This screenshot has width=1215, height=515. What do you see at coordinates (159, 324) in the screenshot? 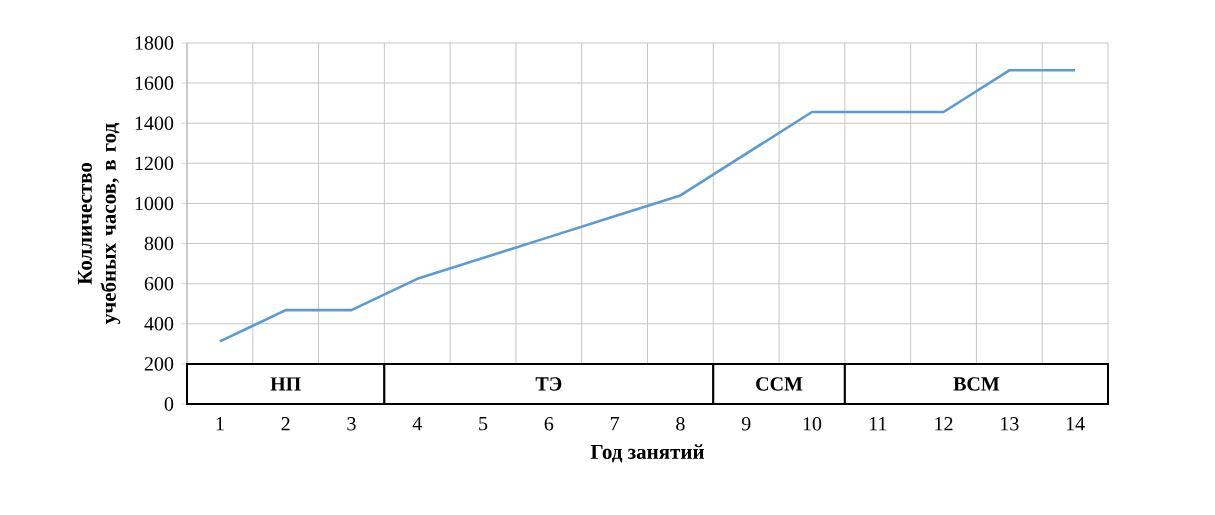
I see `y-tick-label: 400` at bounding box center [159, 324].